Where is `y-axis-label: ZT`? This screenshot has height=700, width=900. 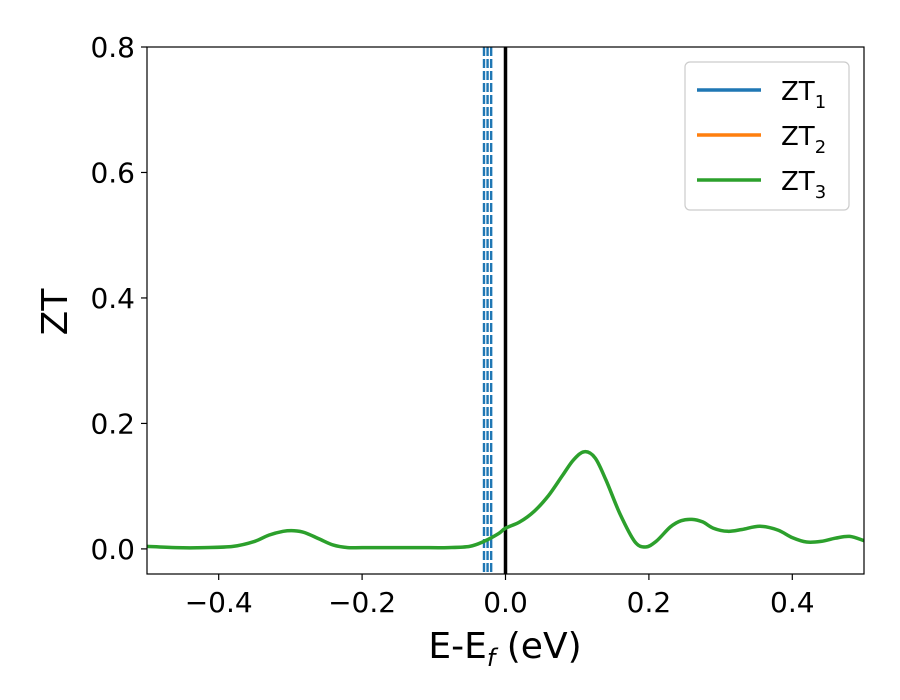 y-axis-label: ZT is located at coordinates (55, 312).